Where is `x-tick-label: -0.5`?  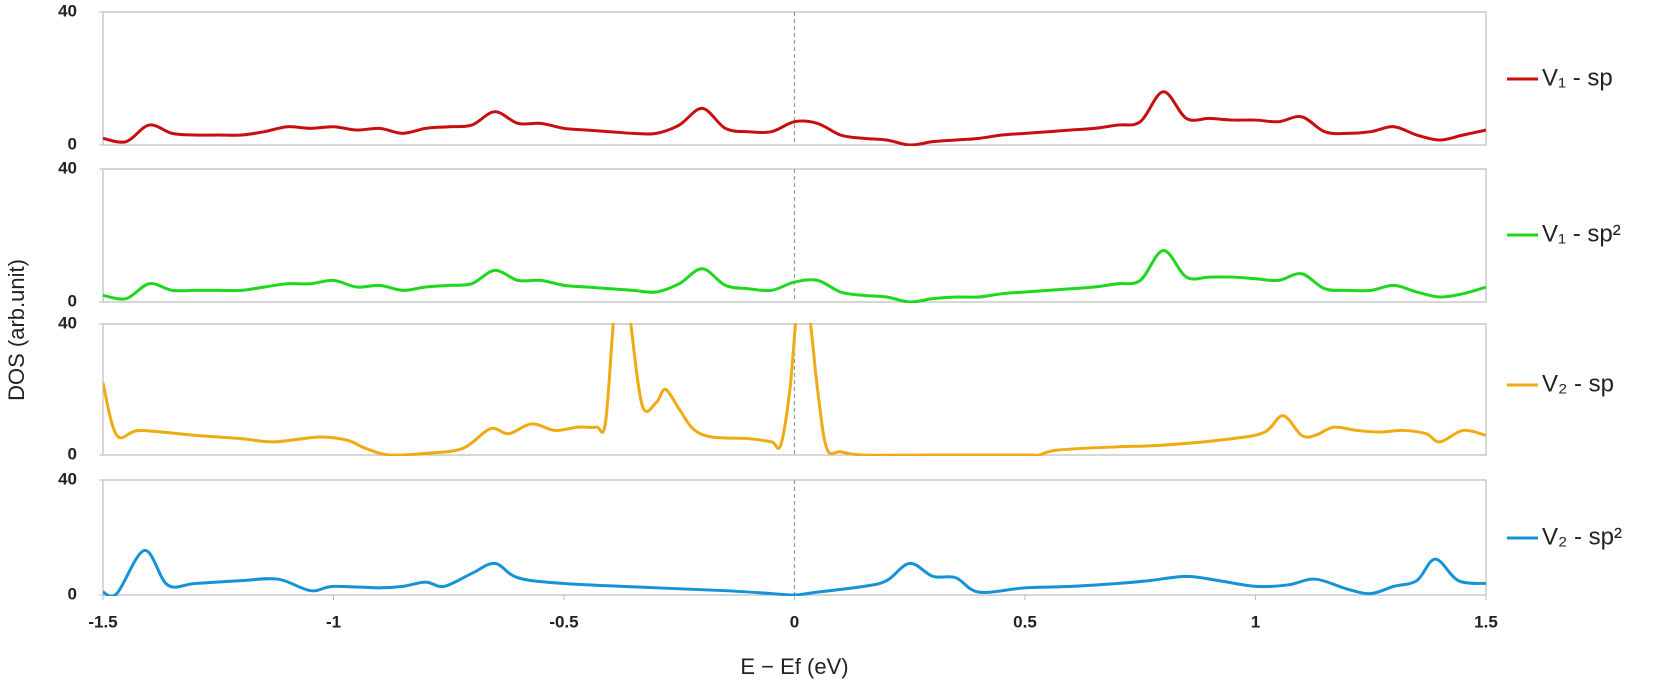
x-tick-label: -0.5 is located at coordinates (563, 621).